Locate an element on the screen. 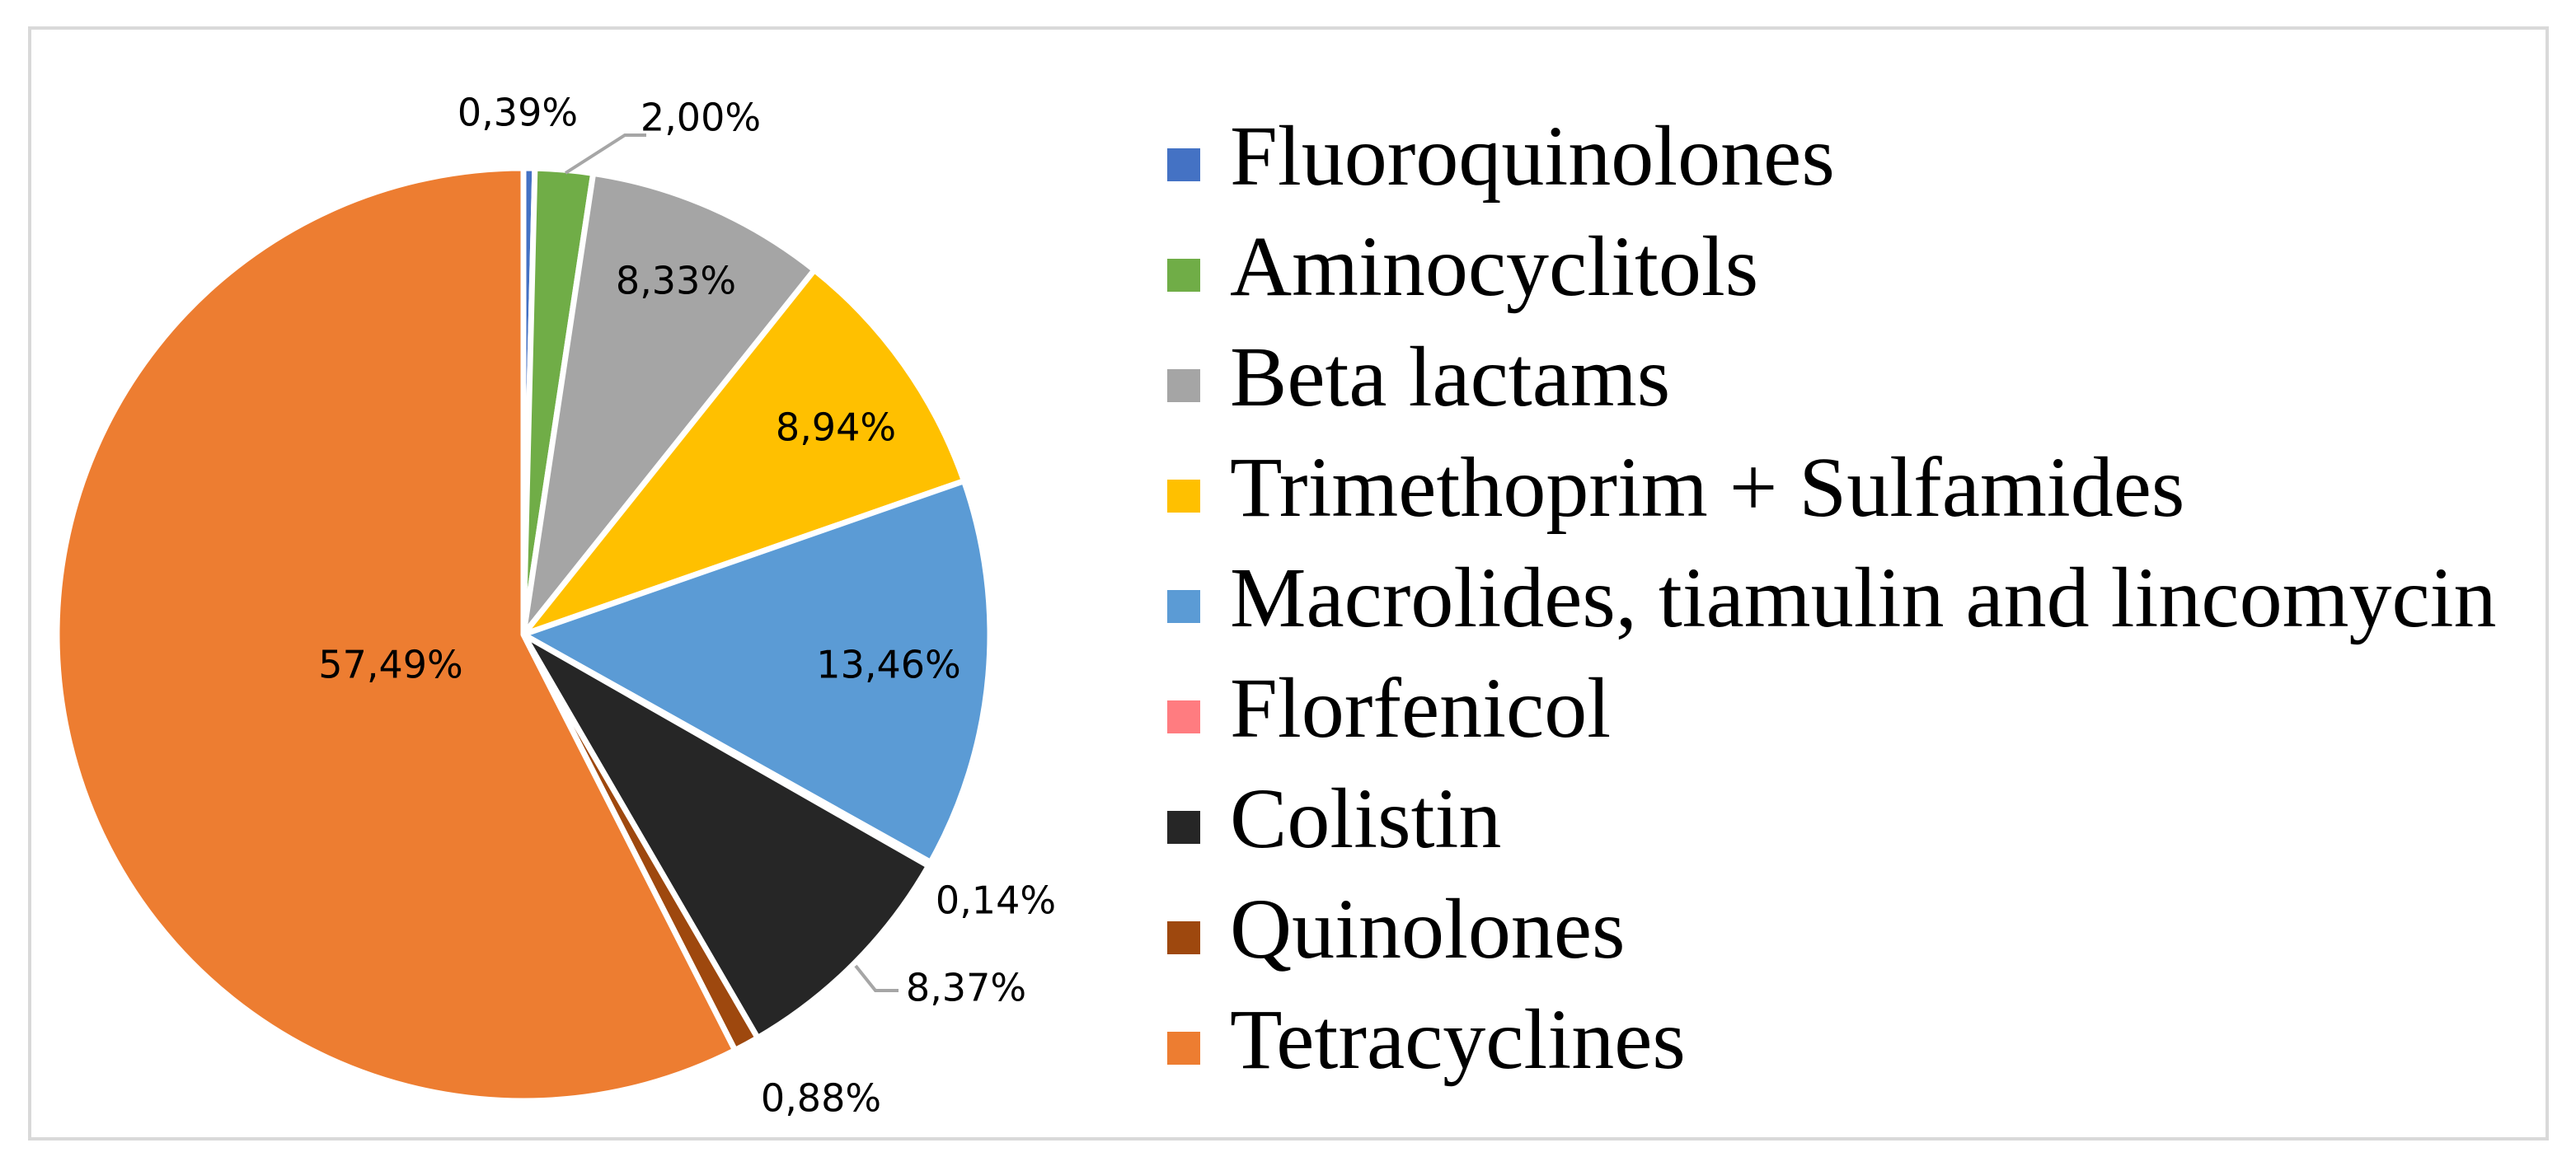 Image resolution: width=2576 pixels, height=1171 pixels. legend-label-florfenicol: Florfenicol is located at coordinates (1420, 708).